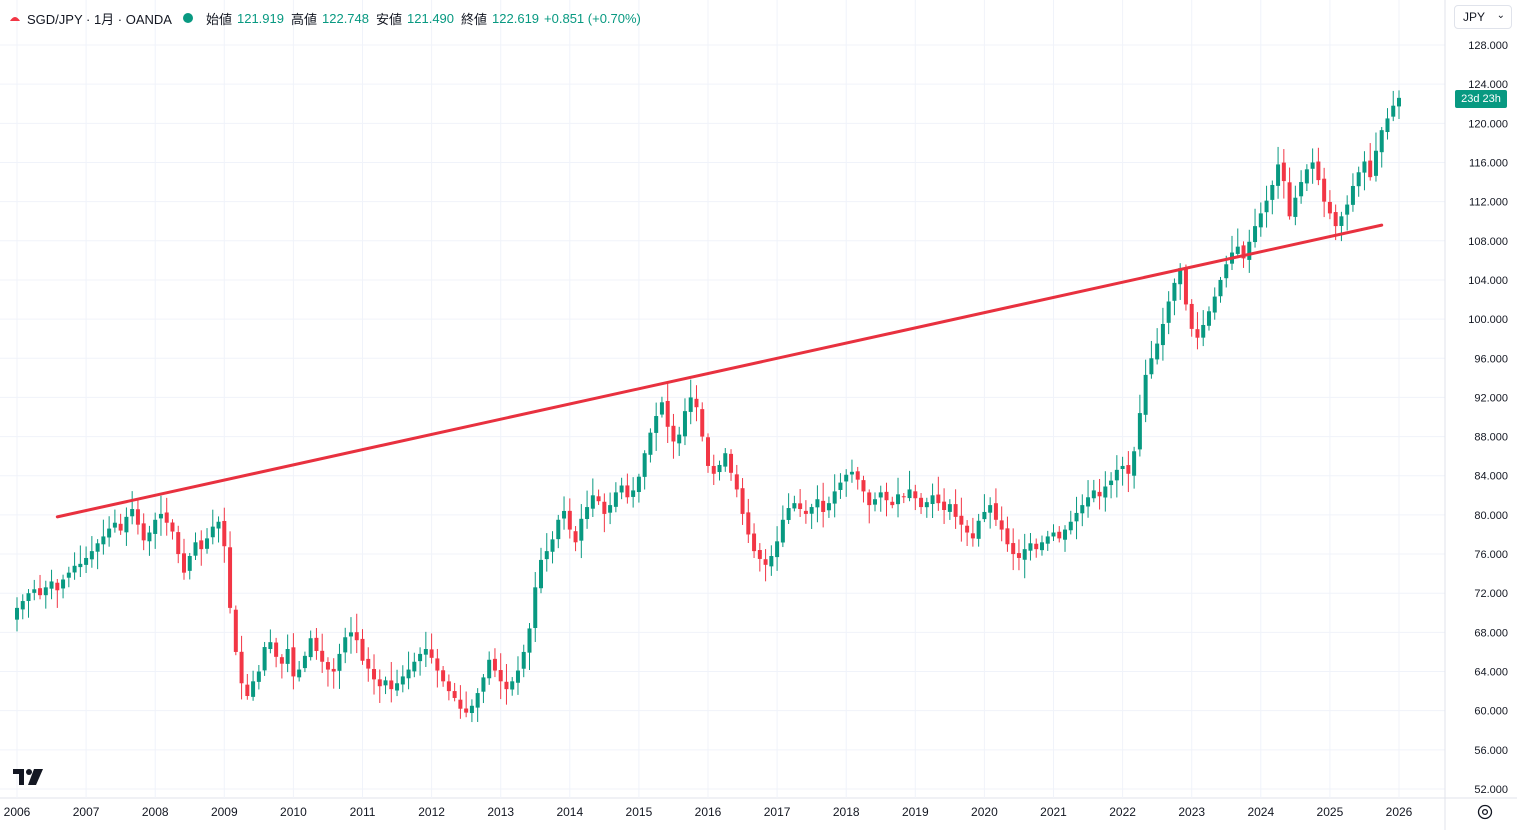 The width and height of the screenshot is (1517, 830). What do you see at coordinates (1483, 17) in the screenshot?
I see `currency-dropdown: JPY ⌄` at bounding box center [1483, 17].